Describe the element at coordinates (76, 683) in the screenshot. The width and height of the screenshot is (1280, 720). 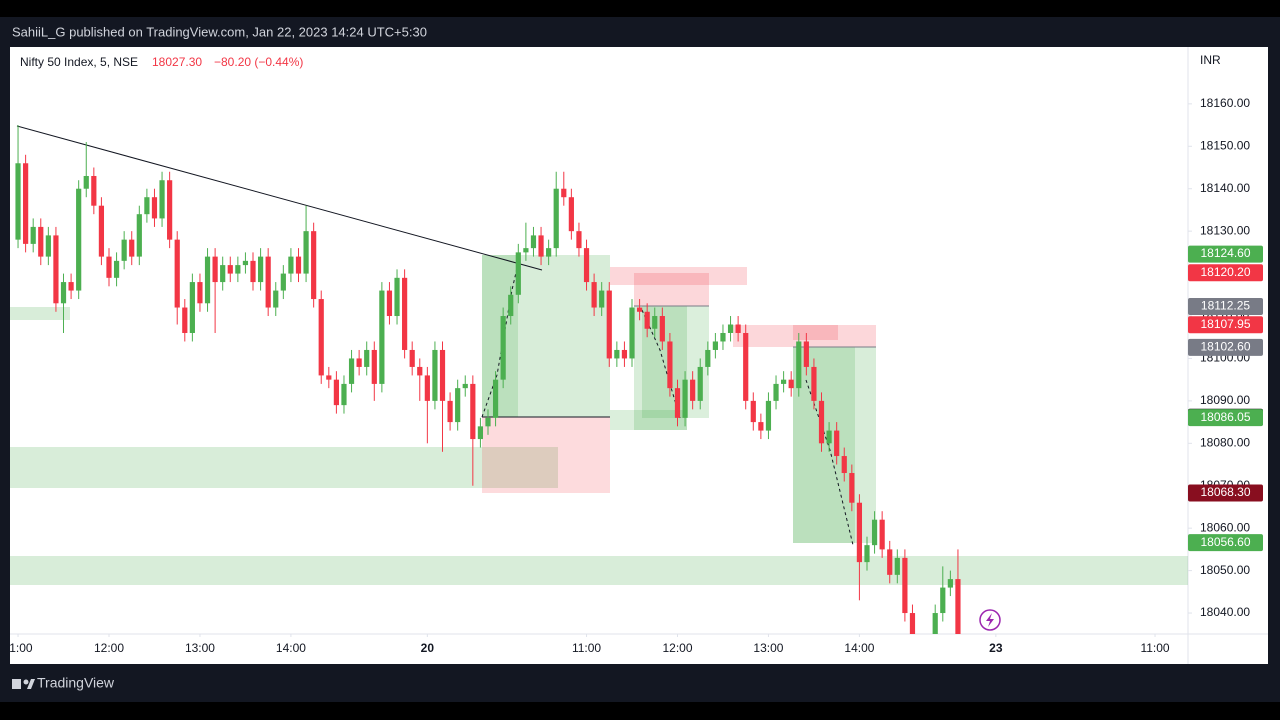
I see `footer-brand: TradingView` at that location.